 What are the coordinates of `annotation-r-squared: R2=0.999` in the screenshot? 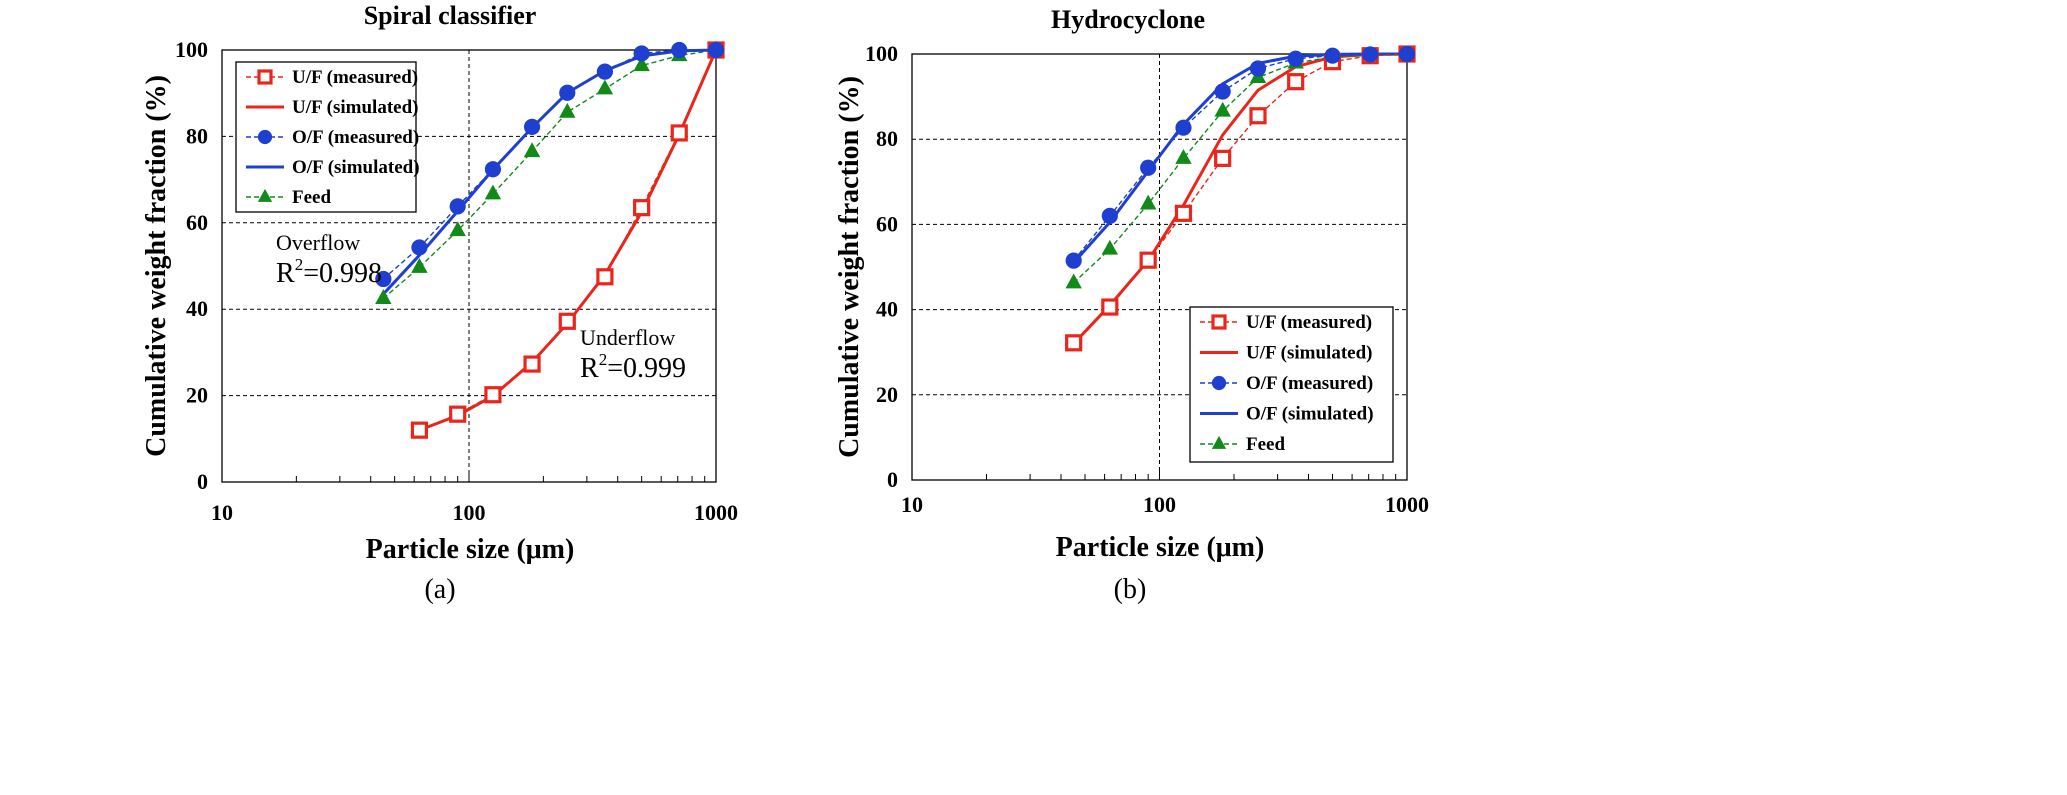 It's located at (633, 367).